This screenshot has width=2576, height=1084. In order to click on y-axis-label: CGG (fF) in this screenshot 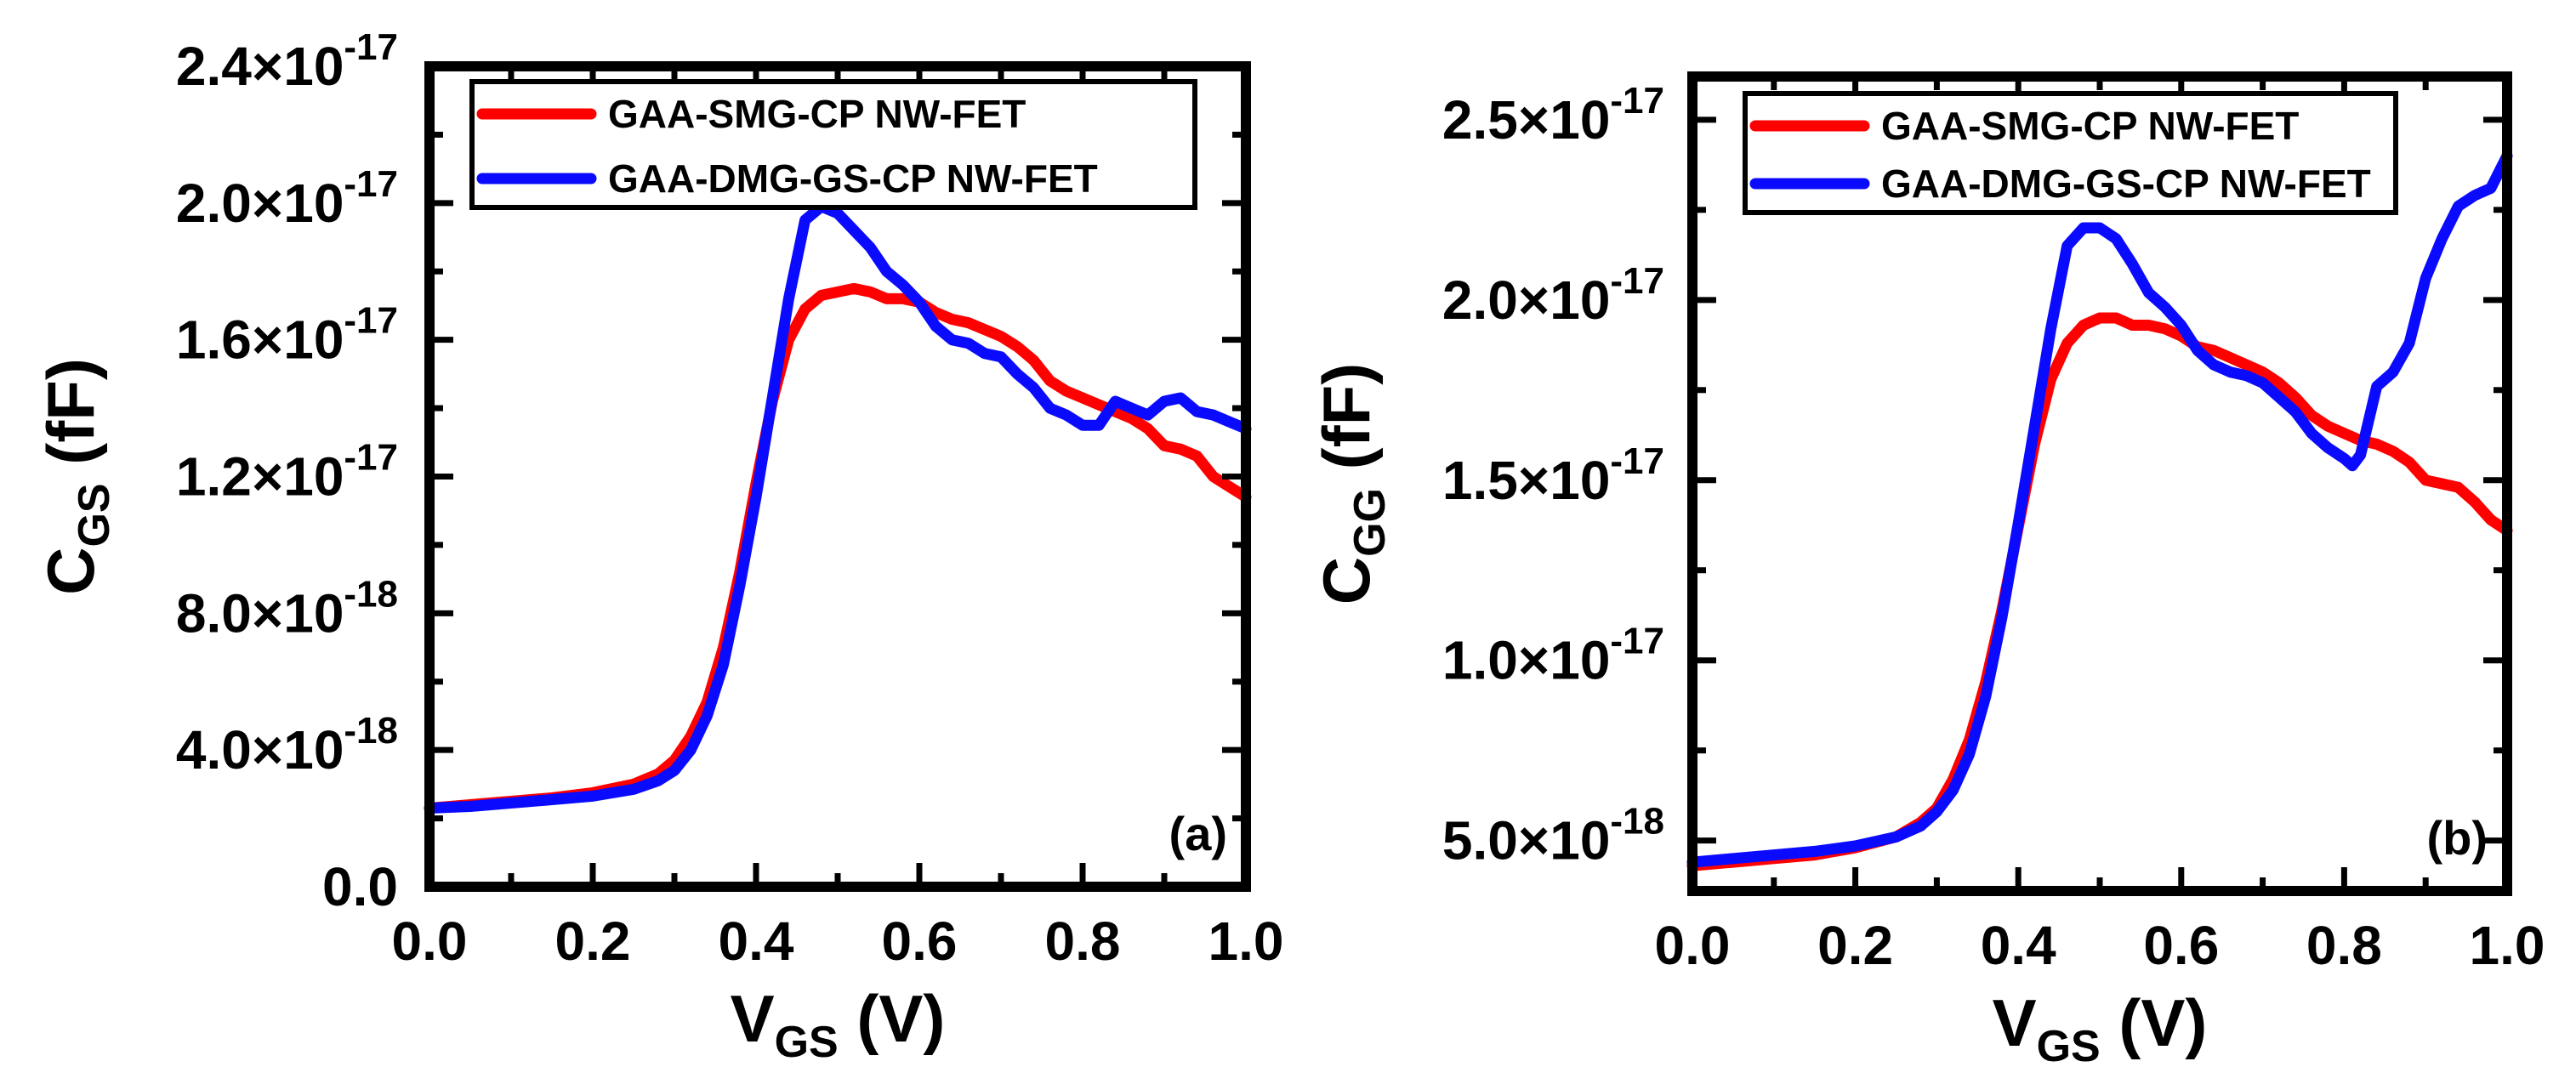, I will do `click(1352, 484)`.